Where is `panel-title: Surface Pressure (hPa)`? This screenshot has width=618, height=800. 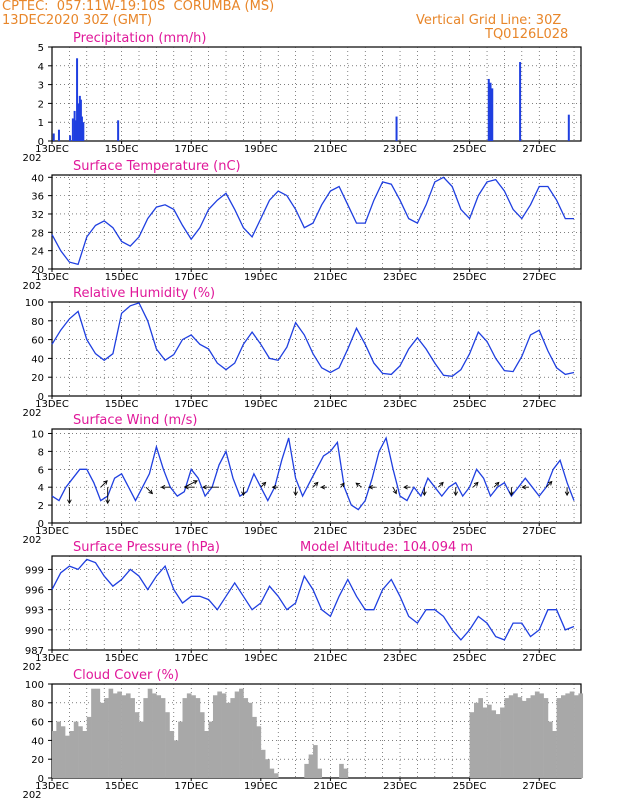 panel-title: Surface Pressure (hPa) is located at coordinates (146, 547).